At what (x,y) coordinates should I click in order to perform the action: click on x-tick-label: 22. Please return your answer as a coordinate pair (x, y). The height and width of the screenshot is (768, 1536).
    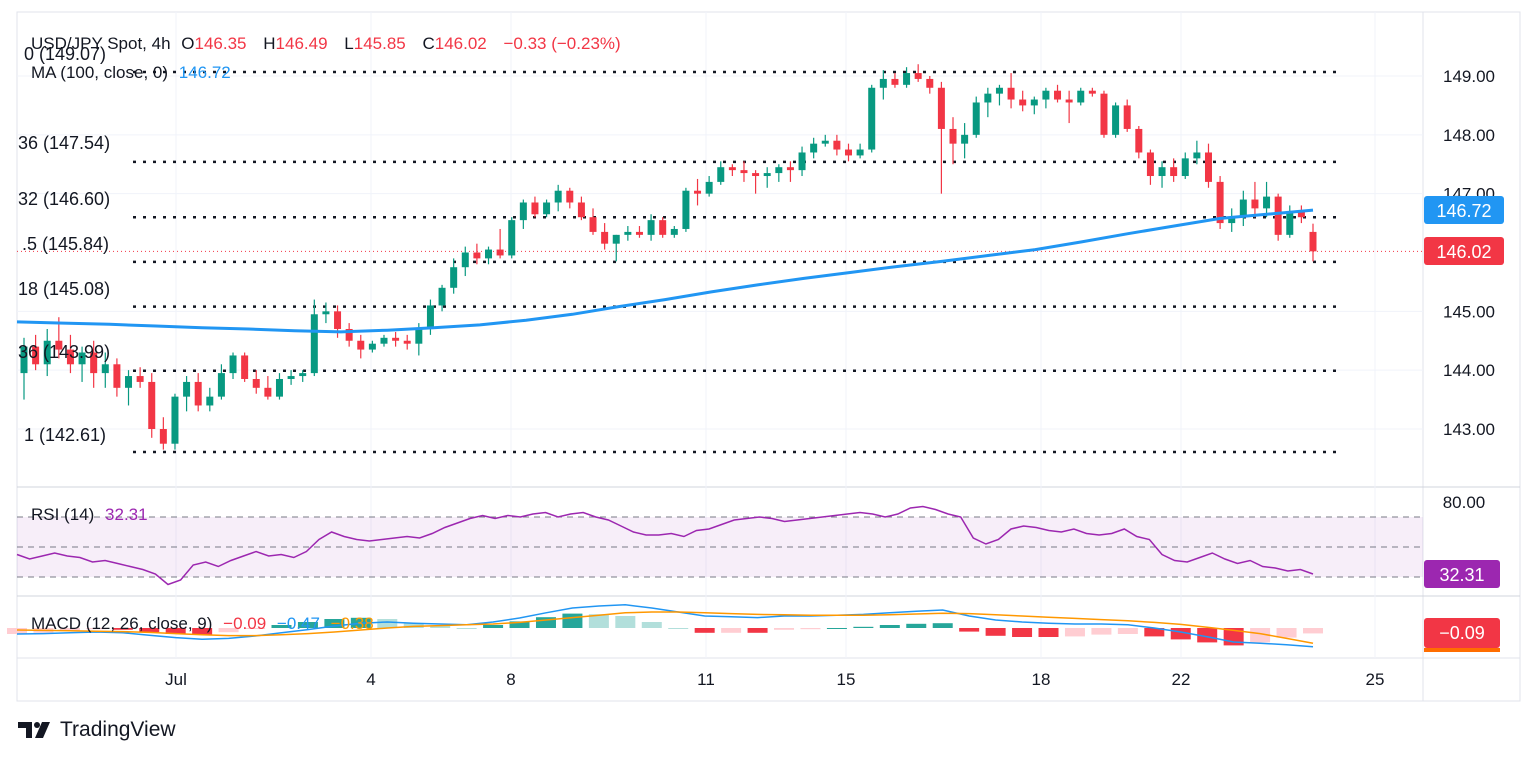
    Looking at the image, I should click on (1181, 679).